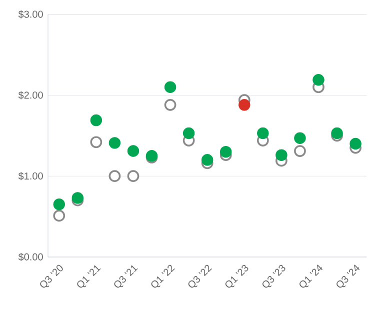 The height and width of the screenshot is (320, 377). What do you see at coordinates (126, 276) in the screenshot?
I see `x-tick-label: Q3 '21` at bounding box center [126, 276].